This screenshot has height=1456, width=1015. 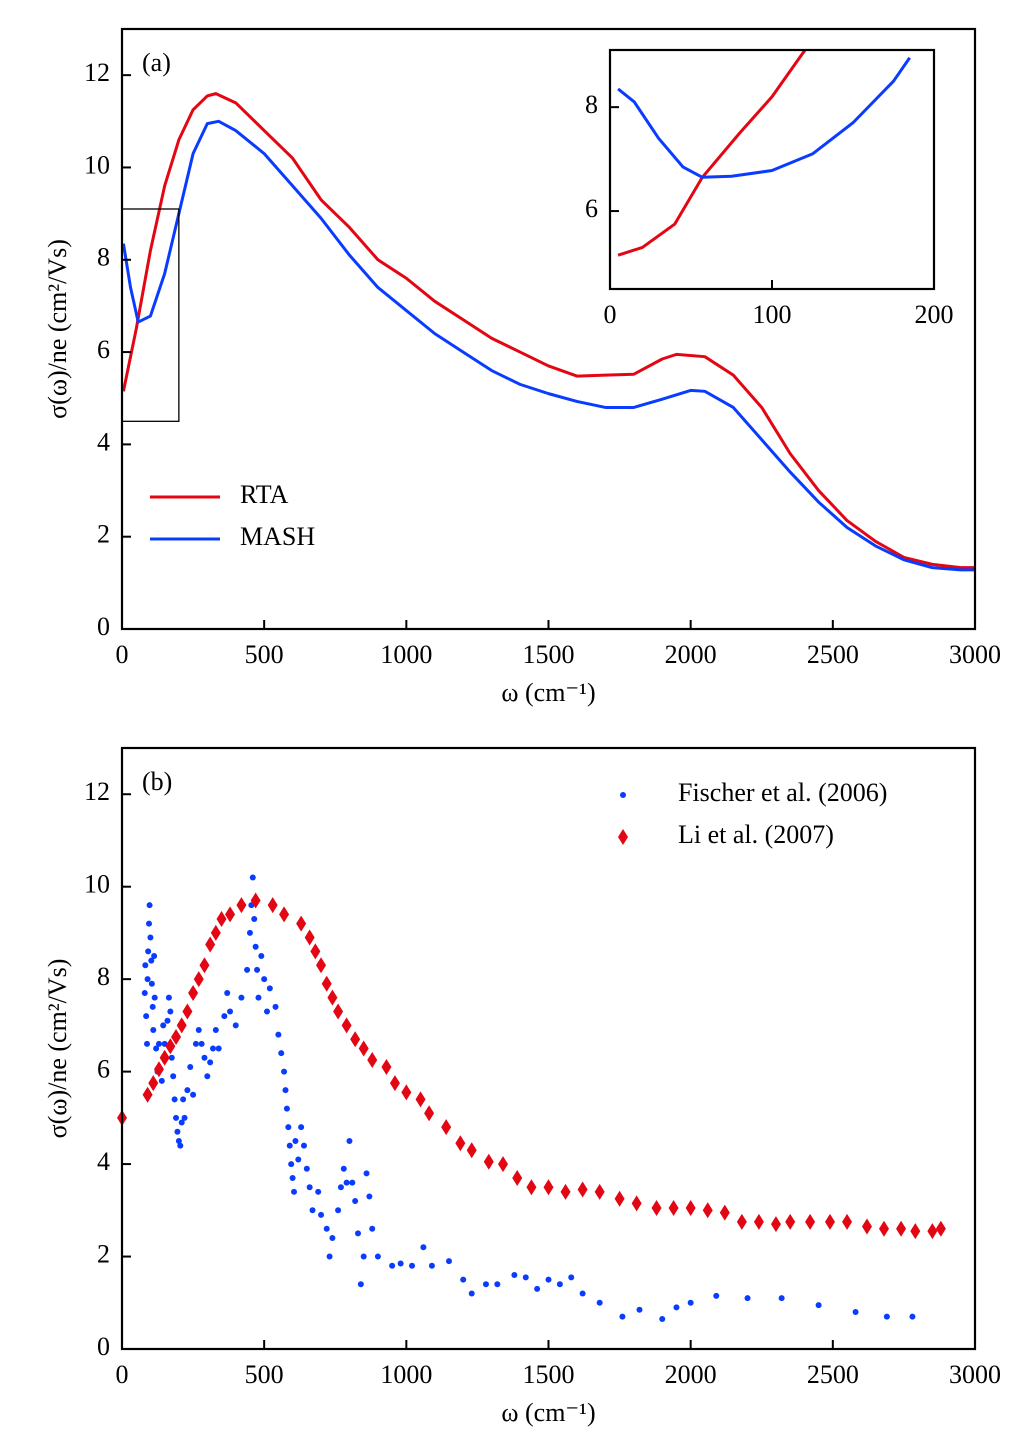 I want to click on x-tick-label: 100, so click(x=772, y=314).